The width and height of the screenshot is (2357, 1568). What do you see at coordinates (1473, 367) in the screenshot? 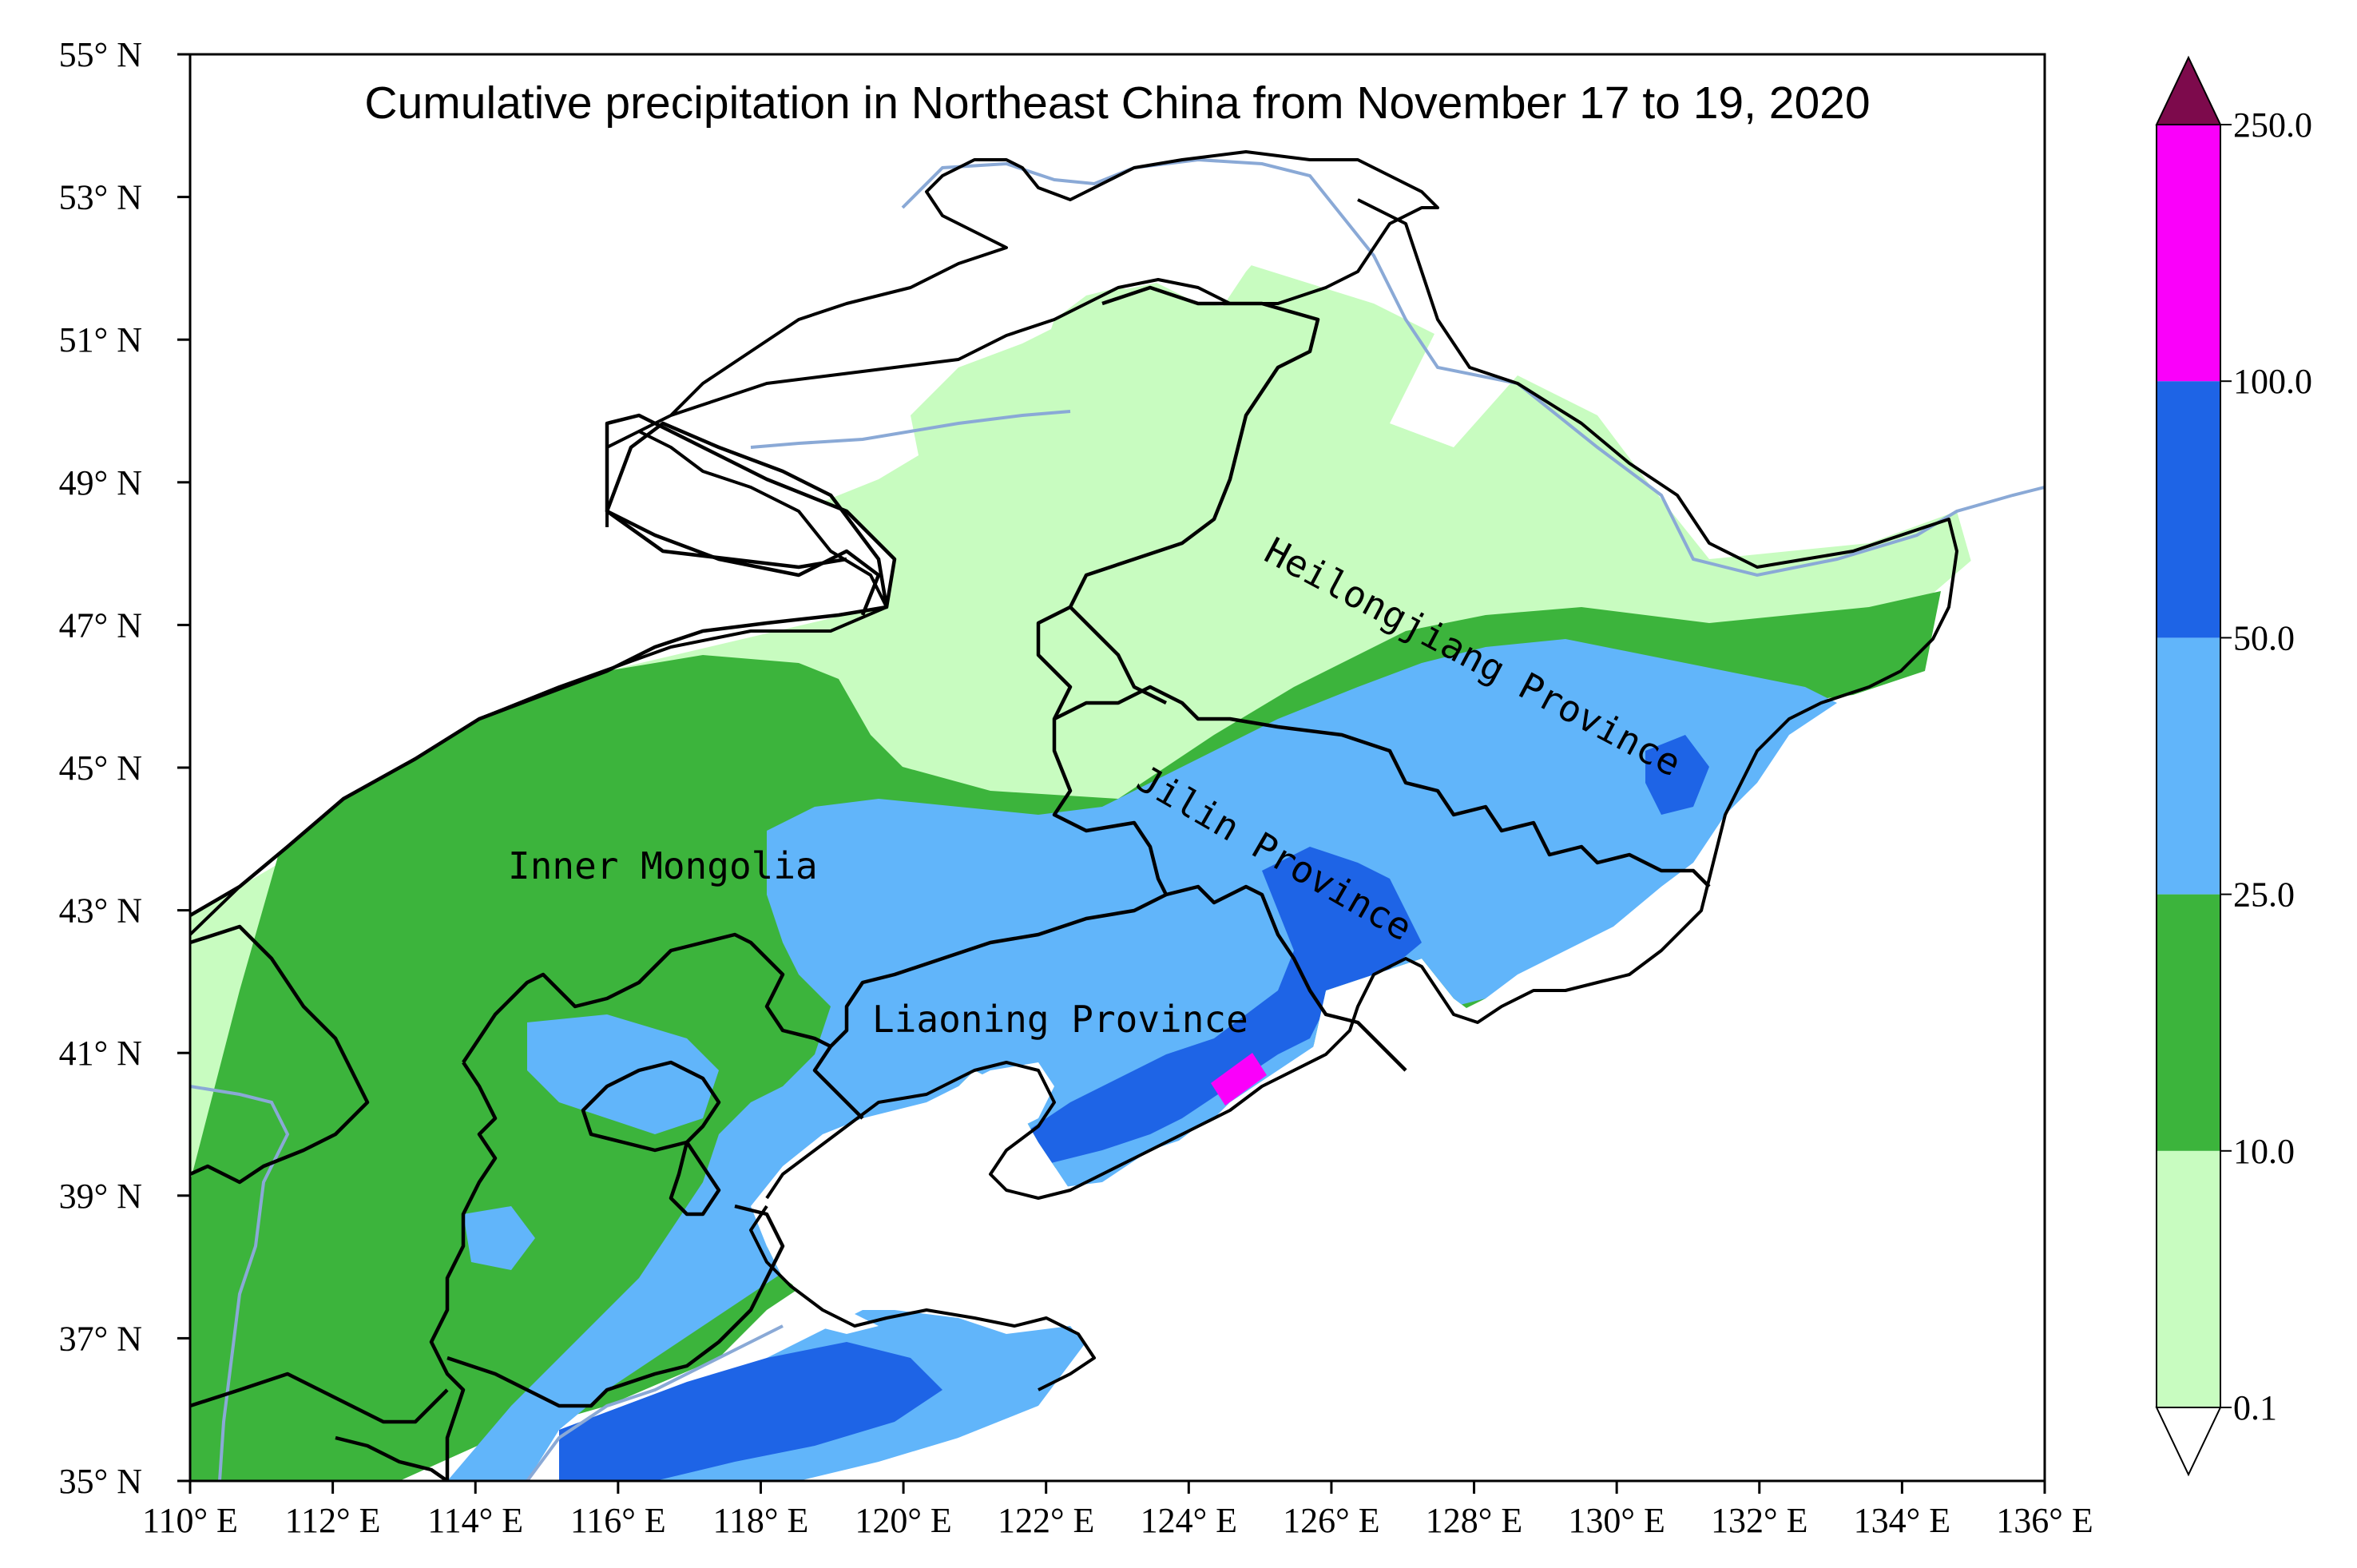
I see `river-amur` at bounding box center [1473, 367].